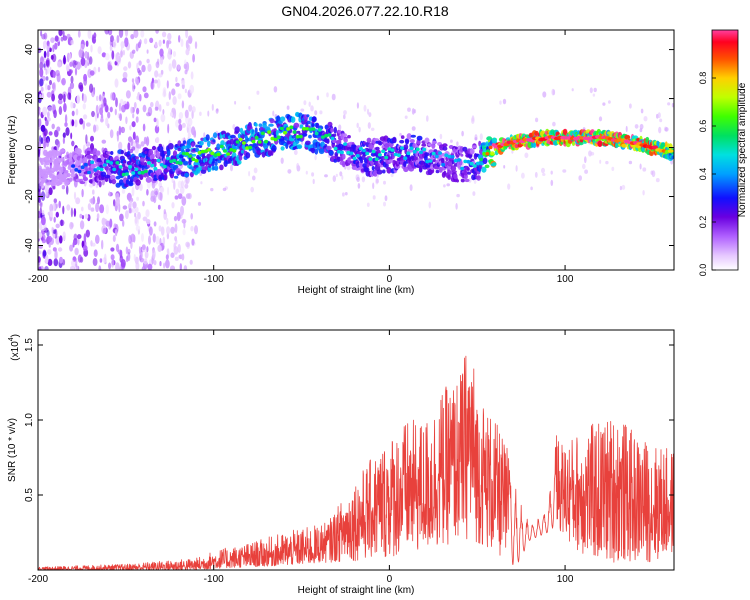 Image resolution: width=750 pixels, height=600 pixels. I want to click on snr-y-label: SNR (10 * v/v), so click(12, 450).